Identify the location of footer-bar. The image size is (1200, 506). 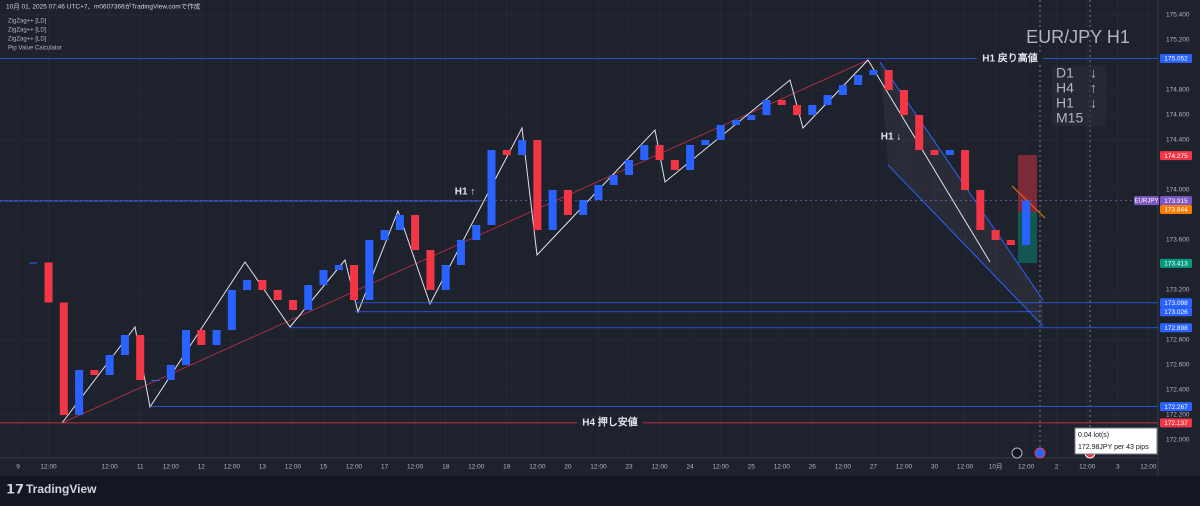
(600, 491).